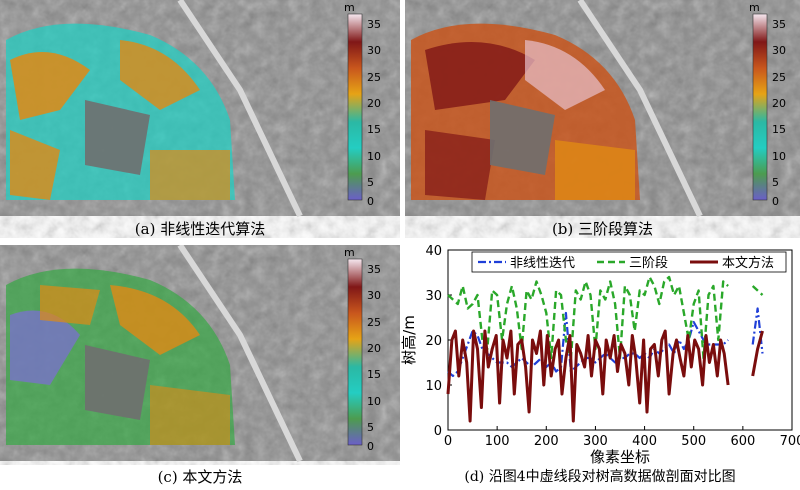 The width and height of the screenshot is (800, 490). Describe the element at coordinates (754, 7) in the screenshot. I see `colorbar-unit-b: m` at that location.